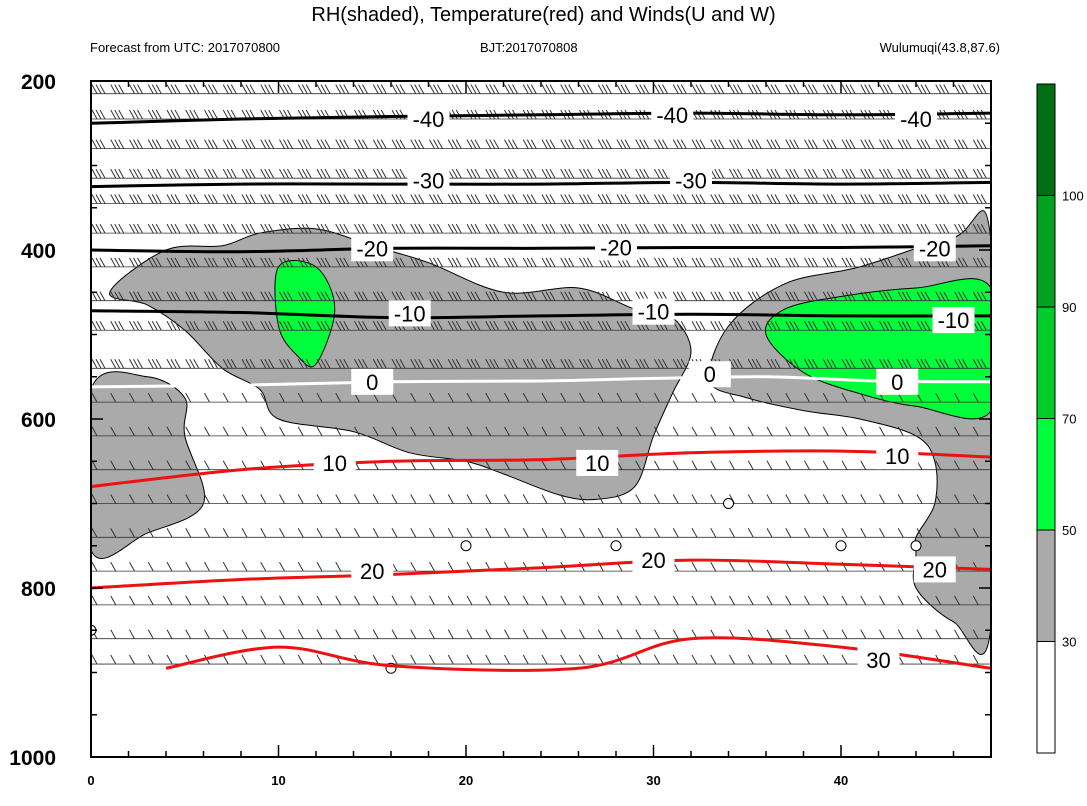 This screenshot has height=806, width=1087. I want to click on colorbar-label-30: 30, so click(1069, 642).